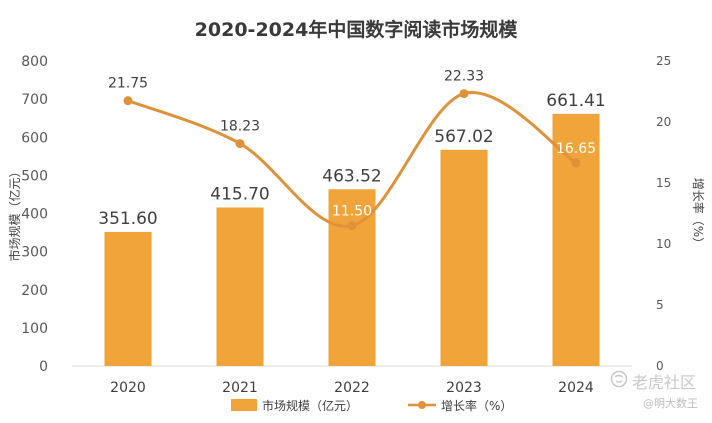 This screenshot has height=423, width=712. I want to click on legend-bar-swatch, so click(244, 405).